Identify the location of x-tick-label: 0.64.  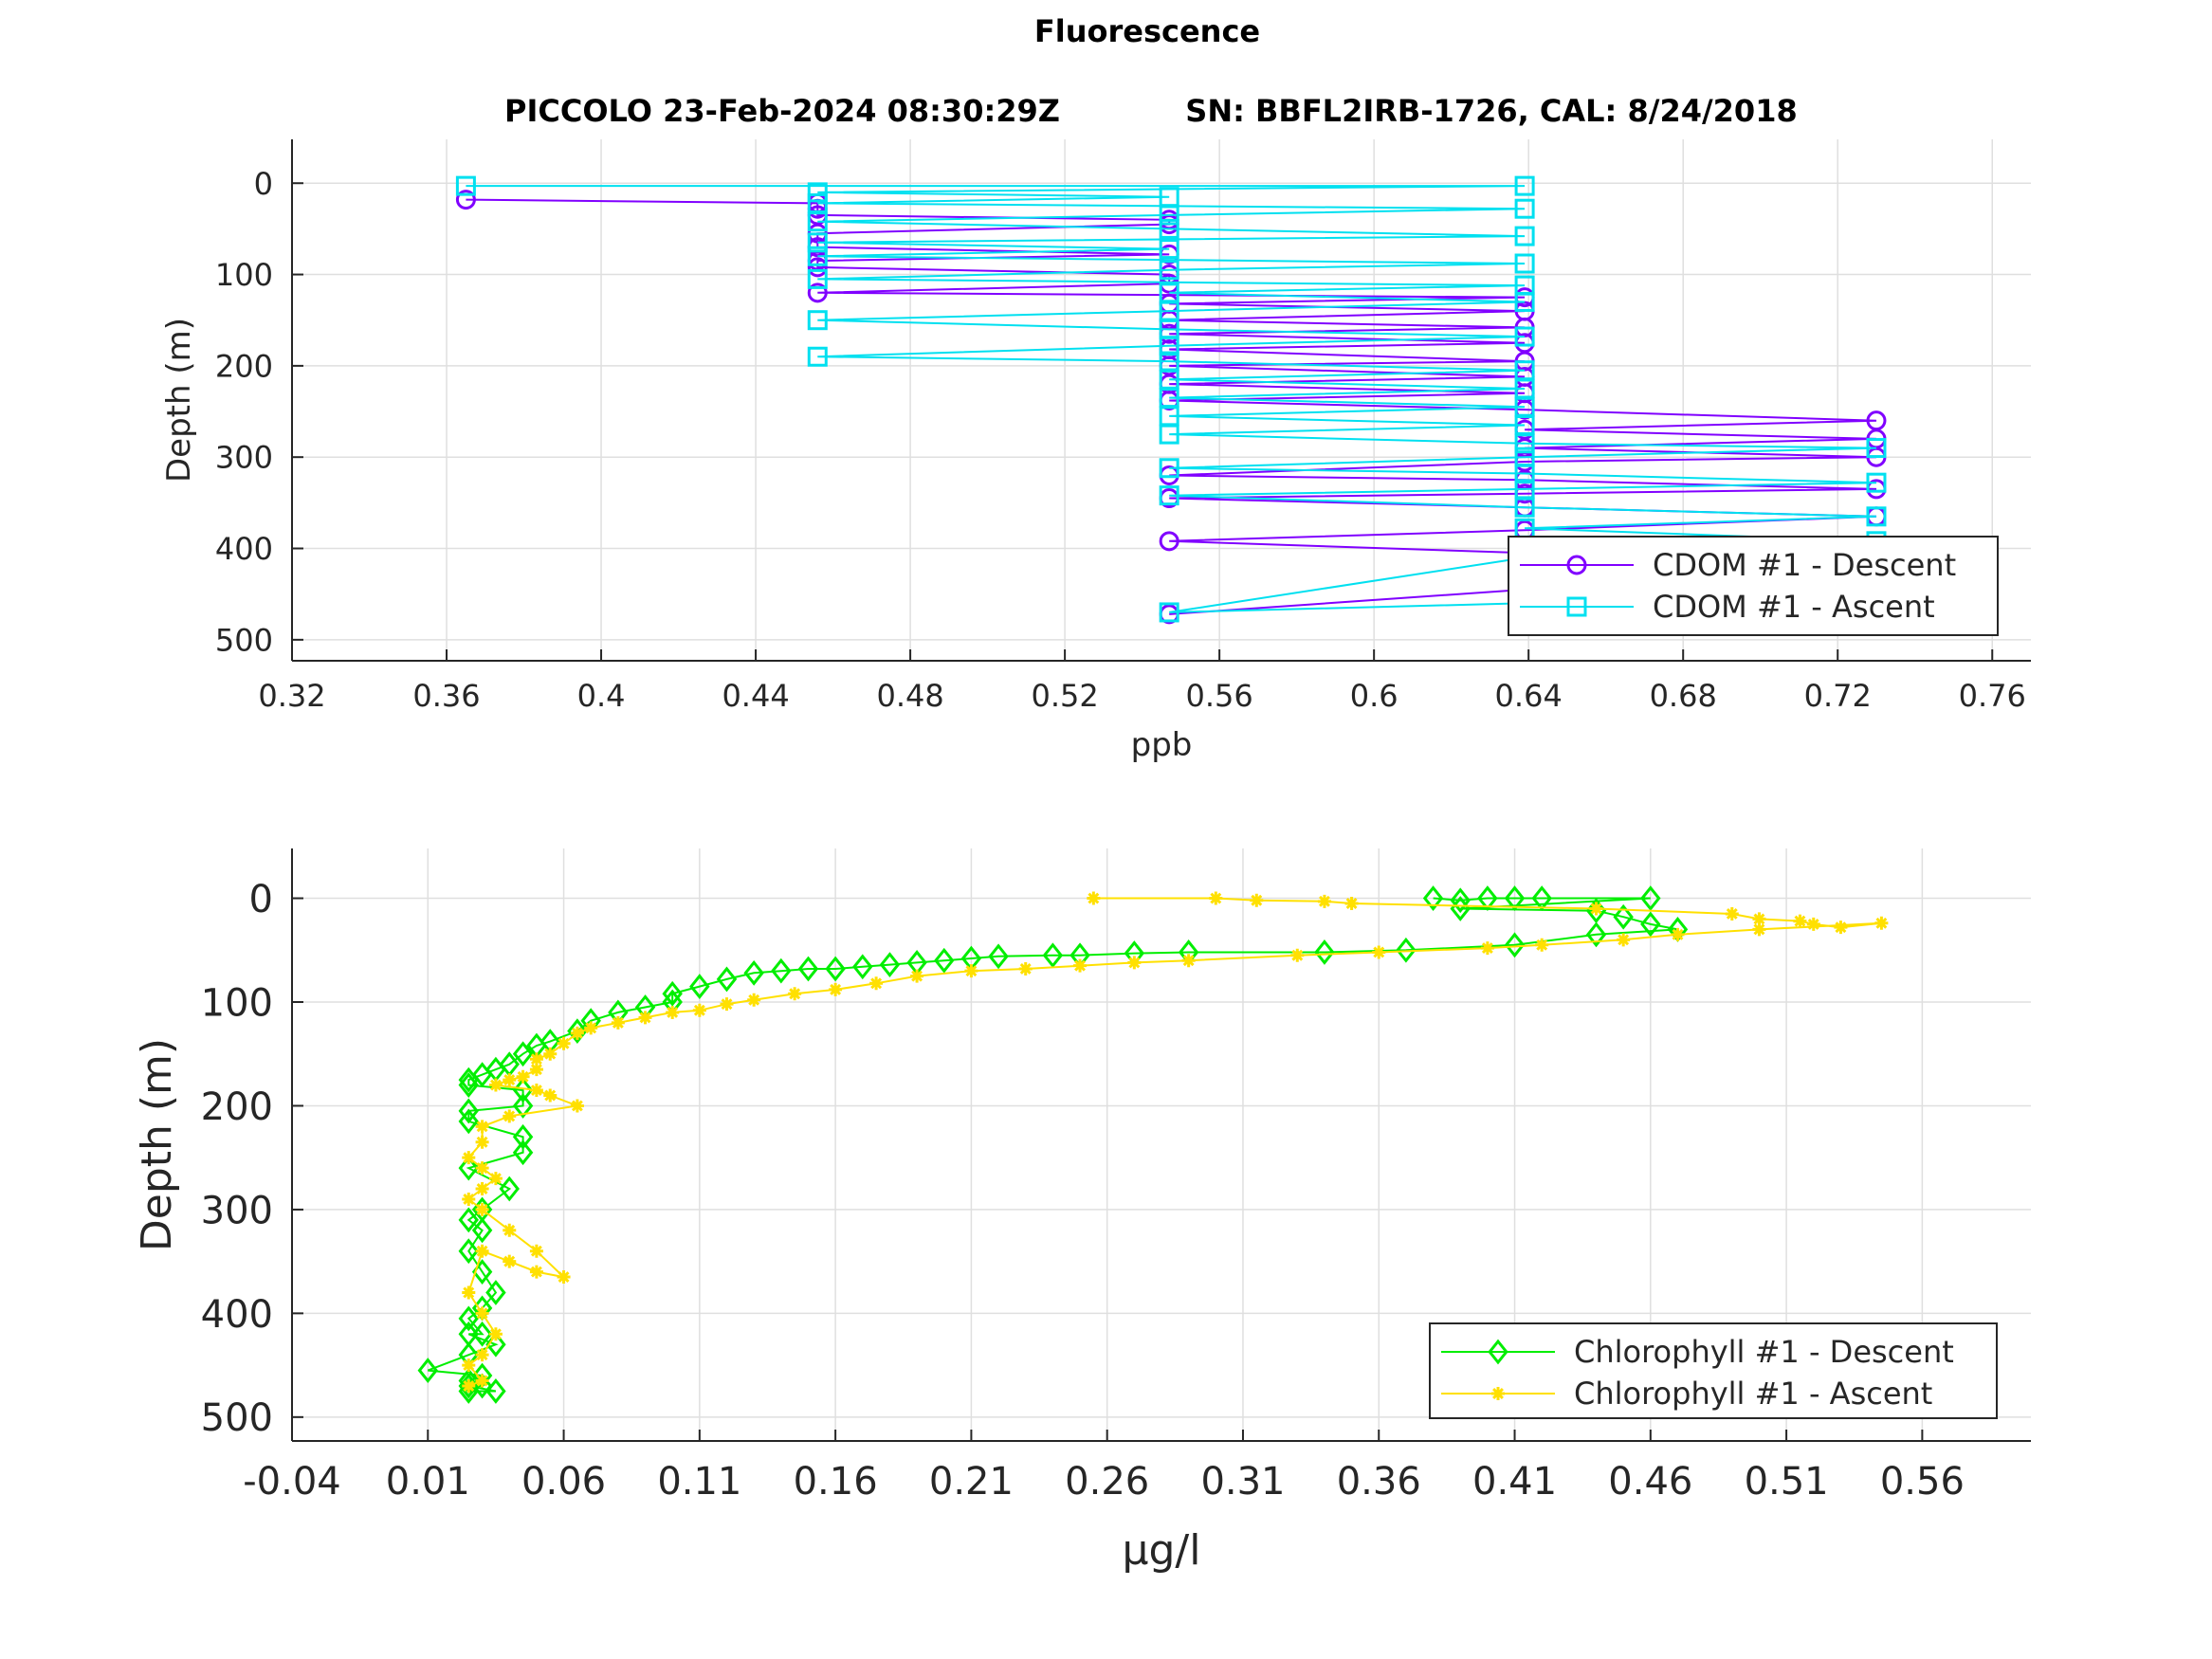
(1529, 696).